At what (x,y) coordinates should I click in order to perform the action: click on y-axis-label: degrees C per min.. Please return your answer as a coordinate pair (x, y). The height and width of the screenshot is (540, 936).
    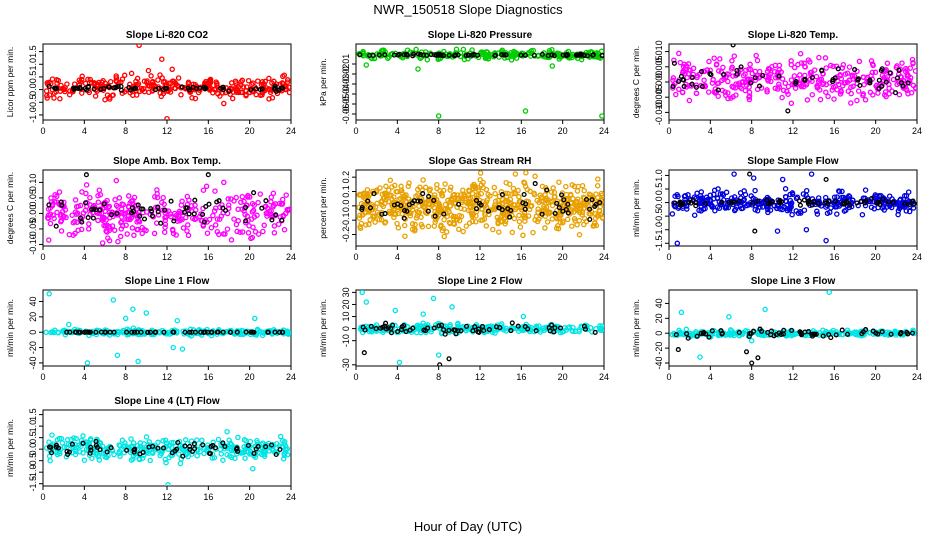
    Looking at the image, I should click on (636, 82).